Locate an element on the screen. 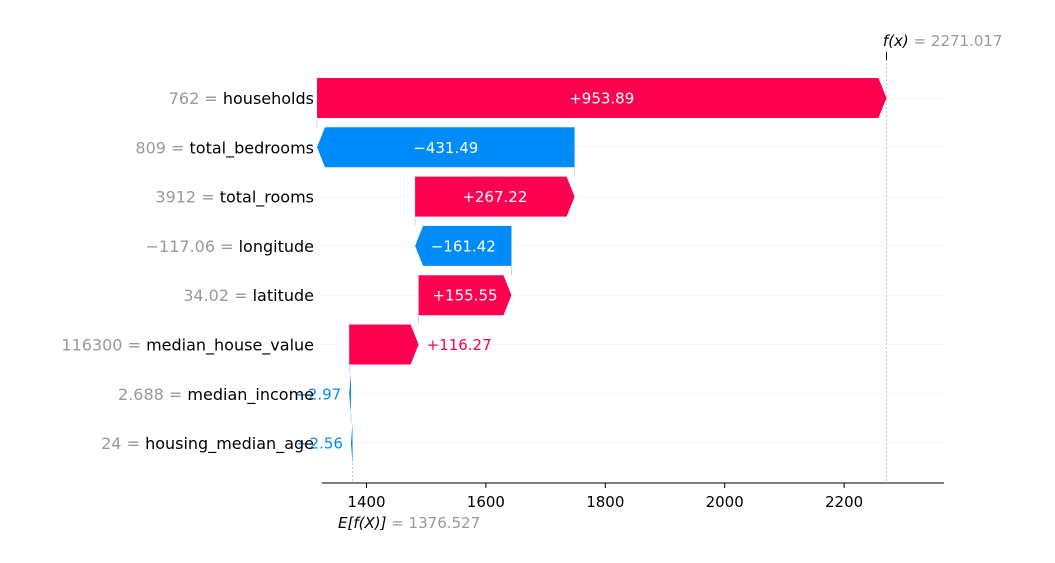  bar-households is located at coordinates (602, 98).